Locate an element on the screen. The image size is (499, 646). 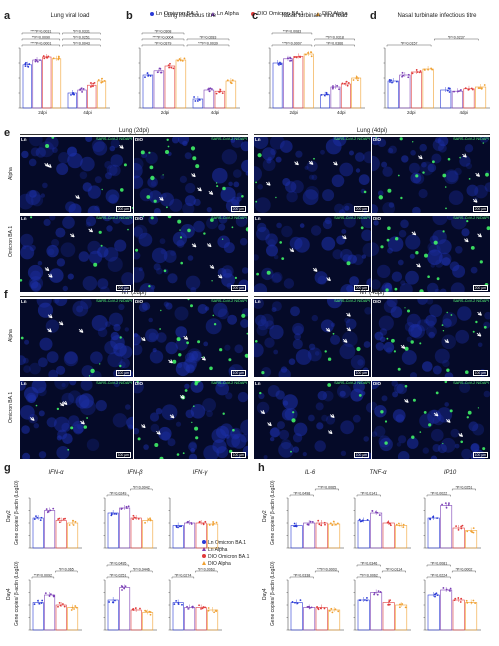
panel-a-letter: a is located at coordinates (7, 16).